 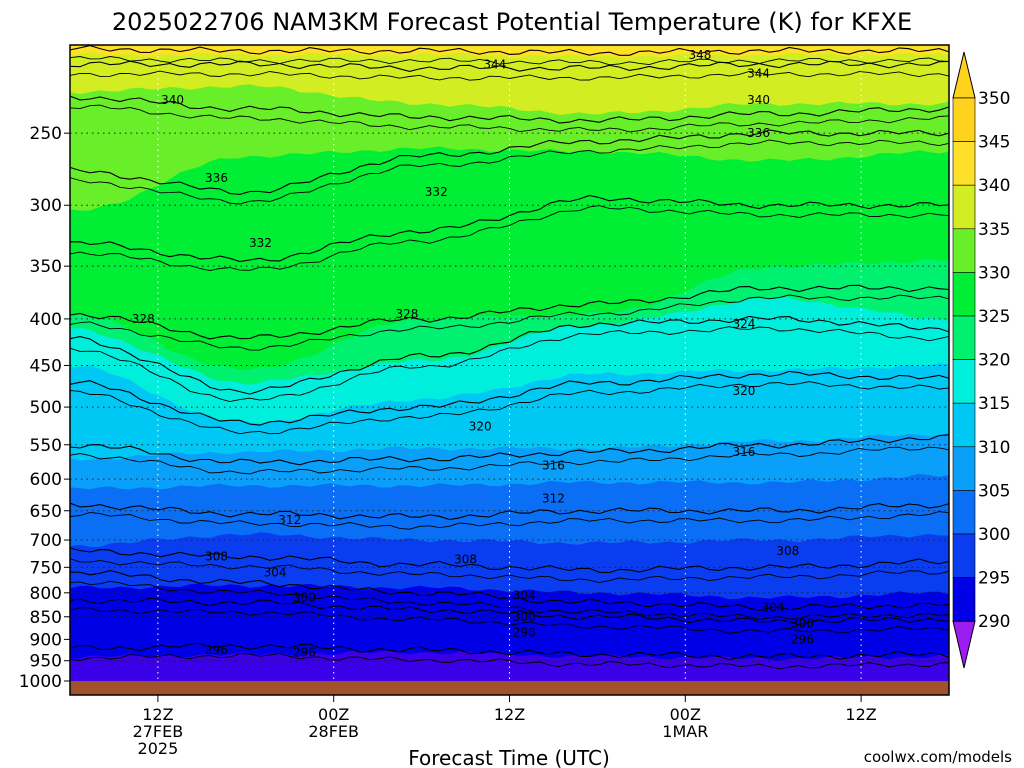 I want to click on contour-label: 348, so click(x=699, y=55).